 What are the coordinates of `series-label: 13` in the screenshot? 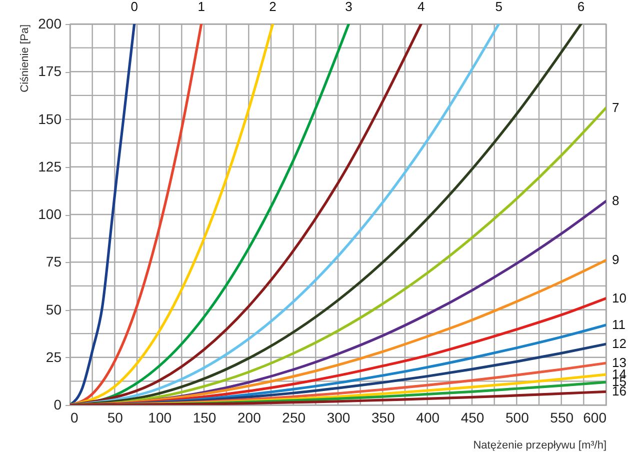 It's located at (619, 362).